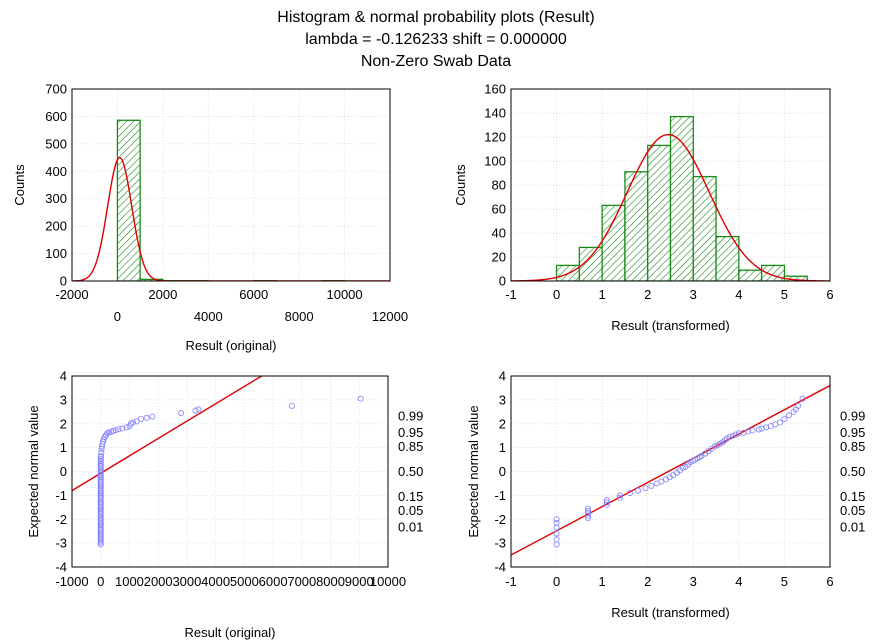  Describe the element at coordinates (253, 294) in the screenshot. I see `x-tick-label: 6000` at that location.